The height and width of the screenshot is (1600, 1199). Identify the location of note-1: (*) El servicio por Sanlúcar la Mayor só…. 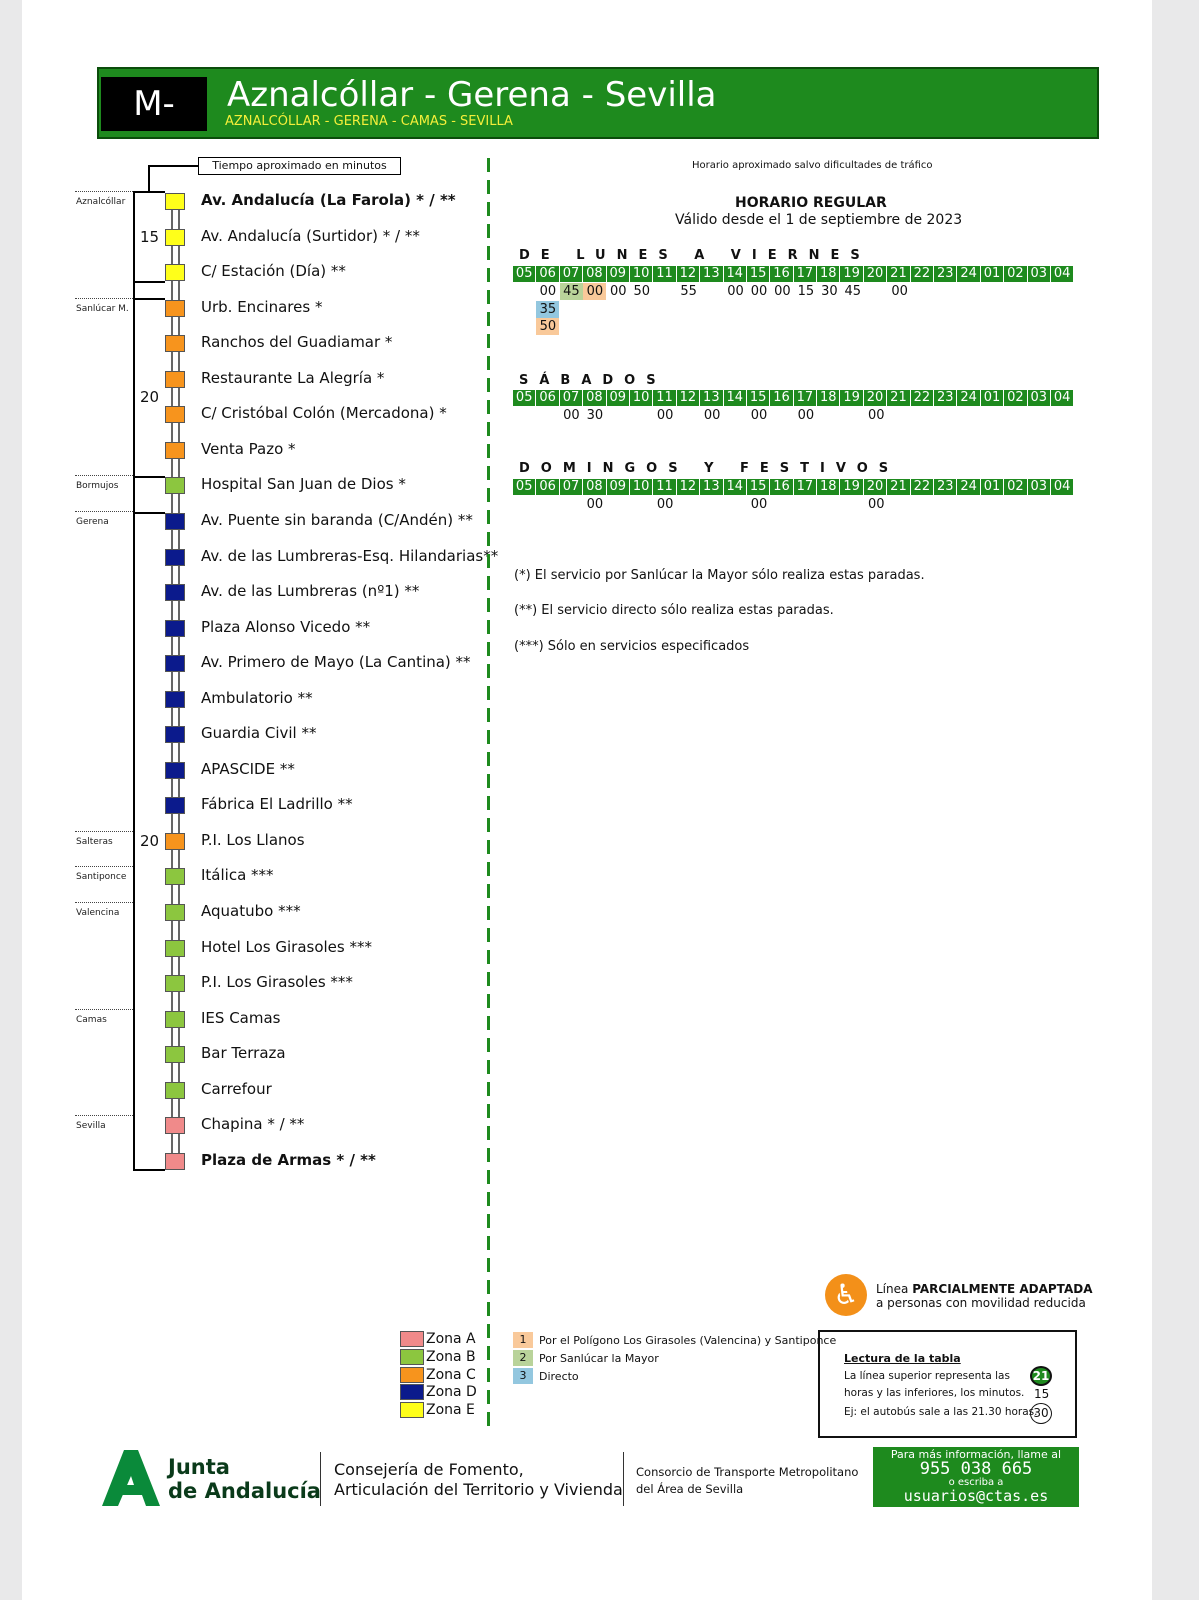
(719, 575).